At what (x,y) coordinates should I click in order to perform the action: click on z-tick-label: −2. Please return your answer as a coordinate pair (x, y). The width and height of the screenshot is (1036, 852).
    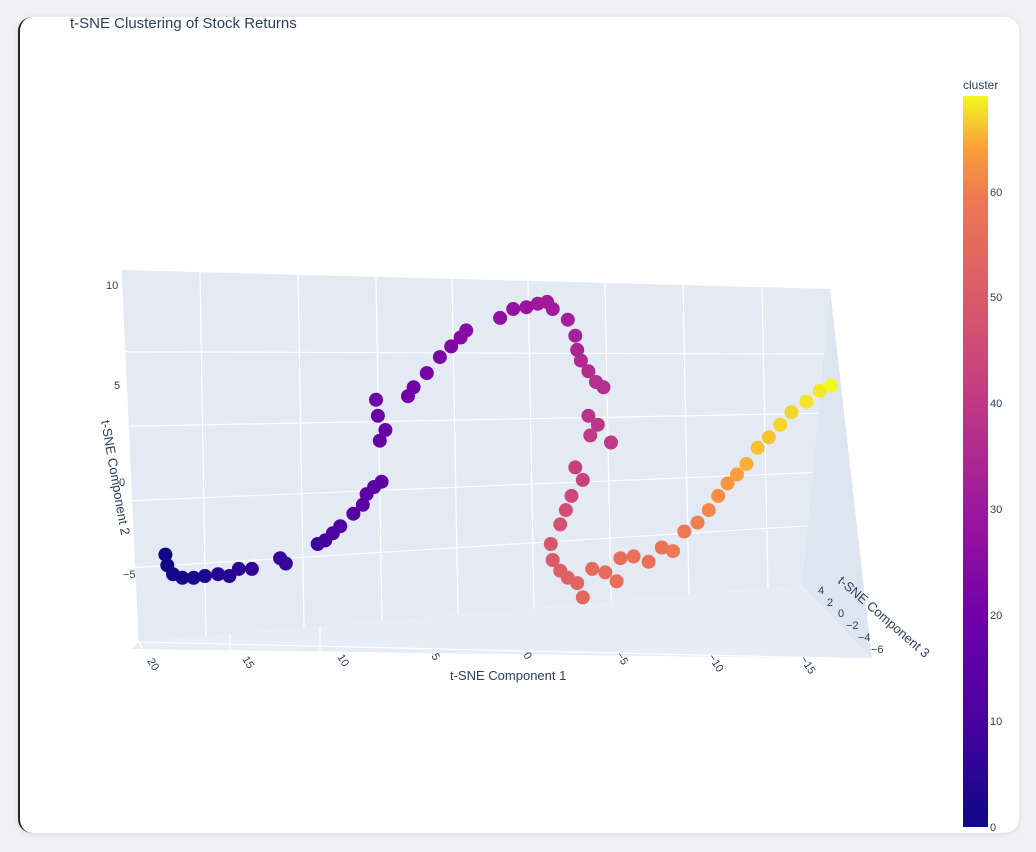
    Looking at the image, I should click on (852, 626).